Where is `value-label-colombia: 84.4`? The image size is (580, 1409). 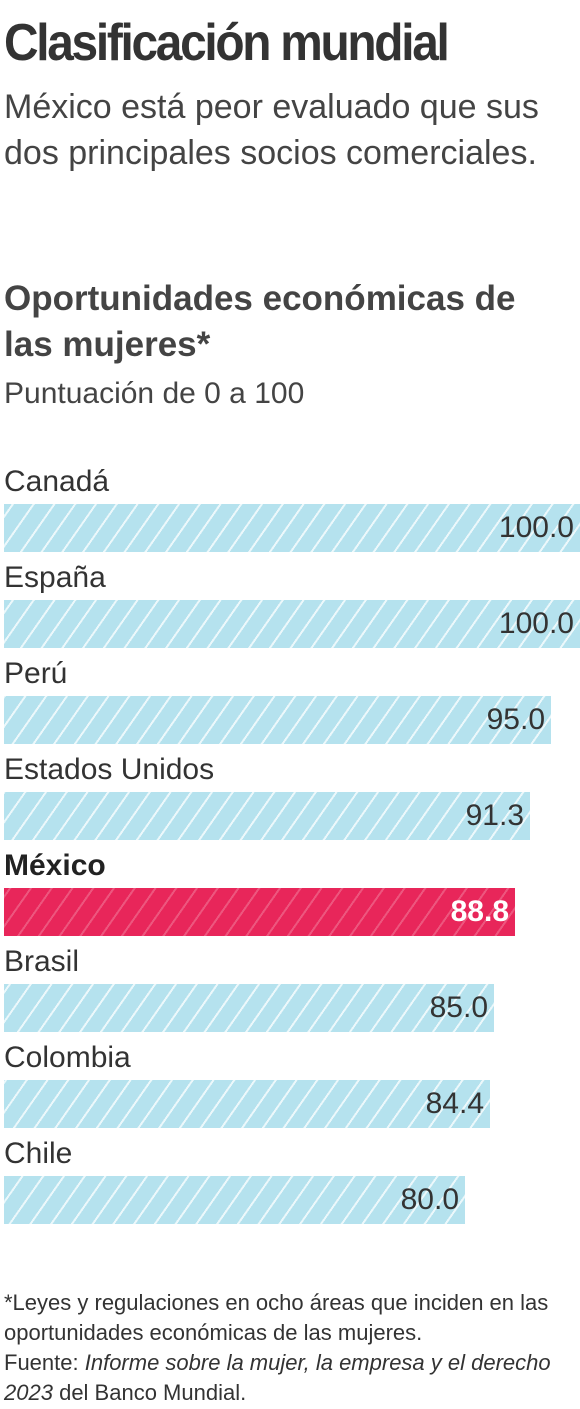
value-label-colombia: 84.4 is located at coordinates (454, 1103).